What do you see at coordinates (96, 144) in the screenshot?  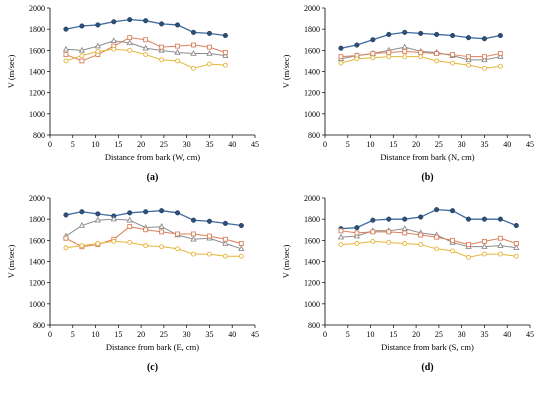 I see `x-tick-label: 10` at bounding box center [96, 144].